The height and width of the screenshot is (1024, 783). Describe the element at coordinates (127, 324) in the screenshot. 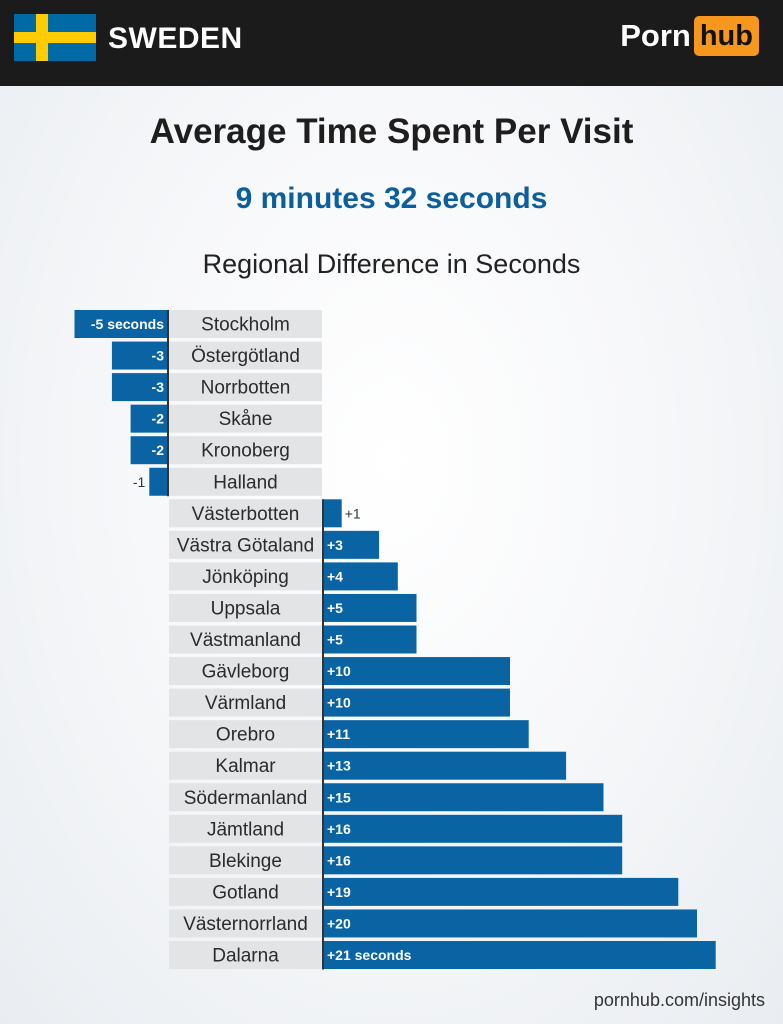

I see `value-label: -5 seconds` at that location.